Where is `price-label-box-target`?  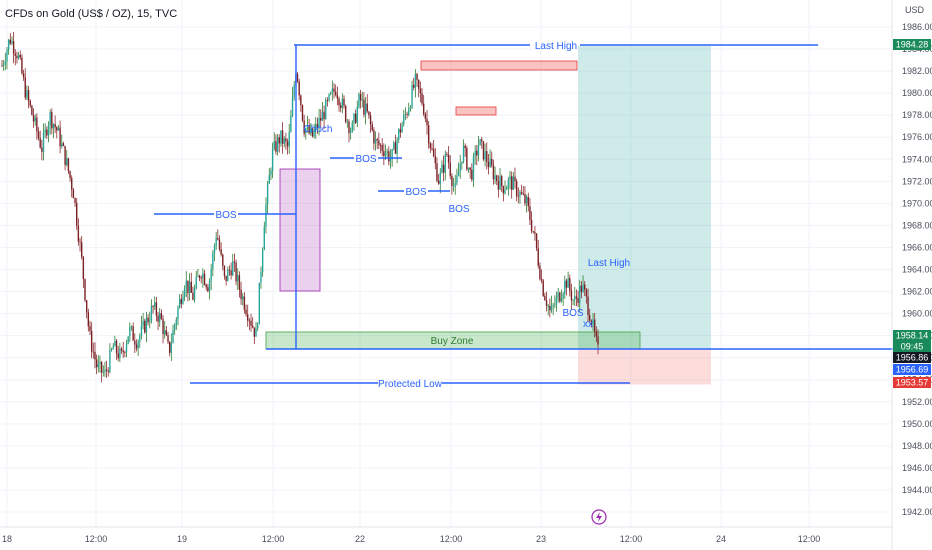 price-label-box-target is located at coordinates (912, 44).